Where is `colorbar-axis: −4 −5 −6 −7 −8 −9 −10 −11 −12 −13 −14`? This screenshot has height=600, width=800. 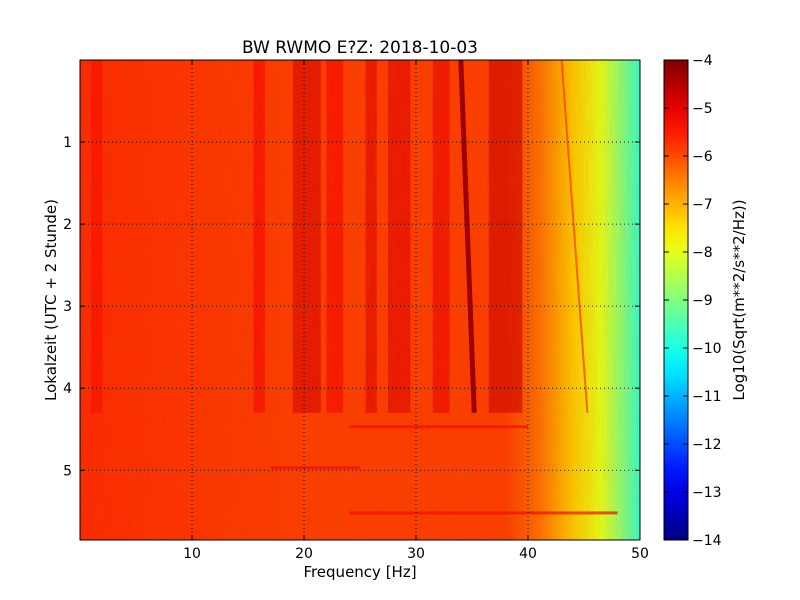
colorbar-axis: −4 −5 −6 −7 −8 −9 −10 −11 −12 −13 −14 is located at coordinates (693, 301).